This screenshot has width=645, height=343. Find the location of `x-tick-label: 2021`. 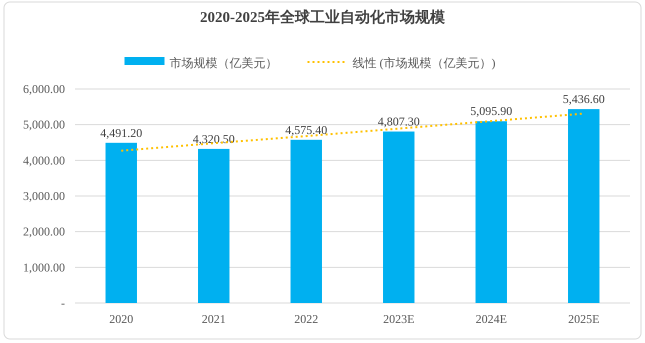

x-tick-label: 2021 is located at coordinates (214, 319).